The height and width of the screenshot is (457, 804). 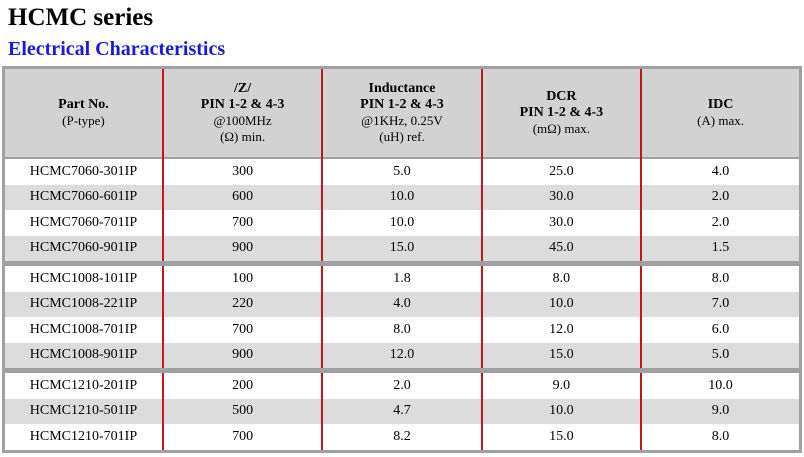 What do you see at coordinates (83, 120) in the screenshot?
I see `header-line: (P-type)` at bounding box center [83, 120].